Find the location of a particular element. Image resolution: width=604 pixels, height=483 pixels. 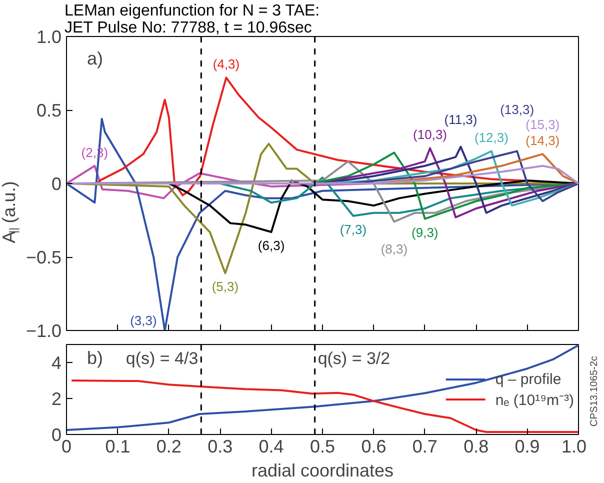

legend-label: nₑ (10¹⁹m⁻³) is located at coordinates (534, 400).